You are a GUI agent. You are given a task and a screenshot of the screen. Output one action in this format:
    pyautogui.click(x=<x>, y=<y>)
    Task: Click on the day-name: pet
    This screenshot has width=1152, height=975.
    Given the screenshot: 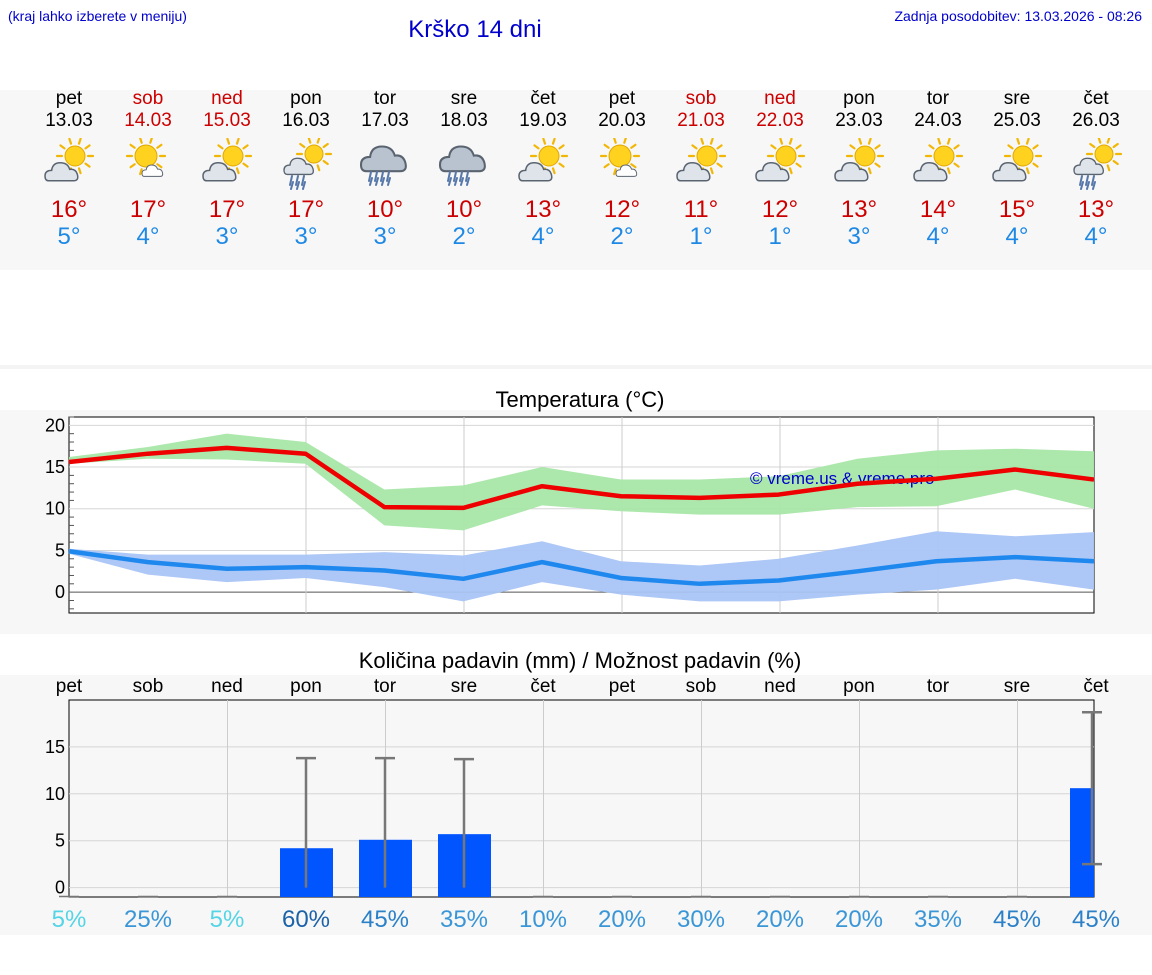 What is the action you would take?
    pyautogui.click(x=622, y=98)
    